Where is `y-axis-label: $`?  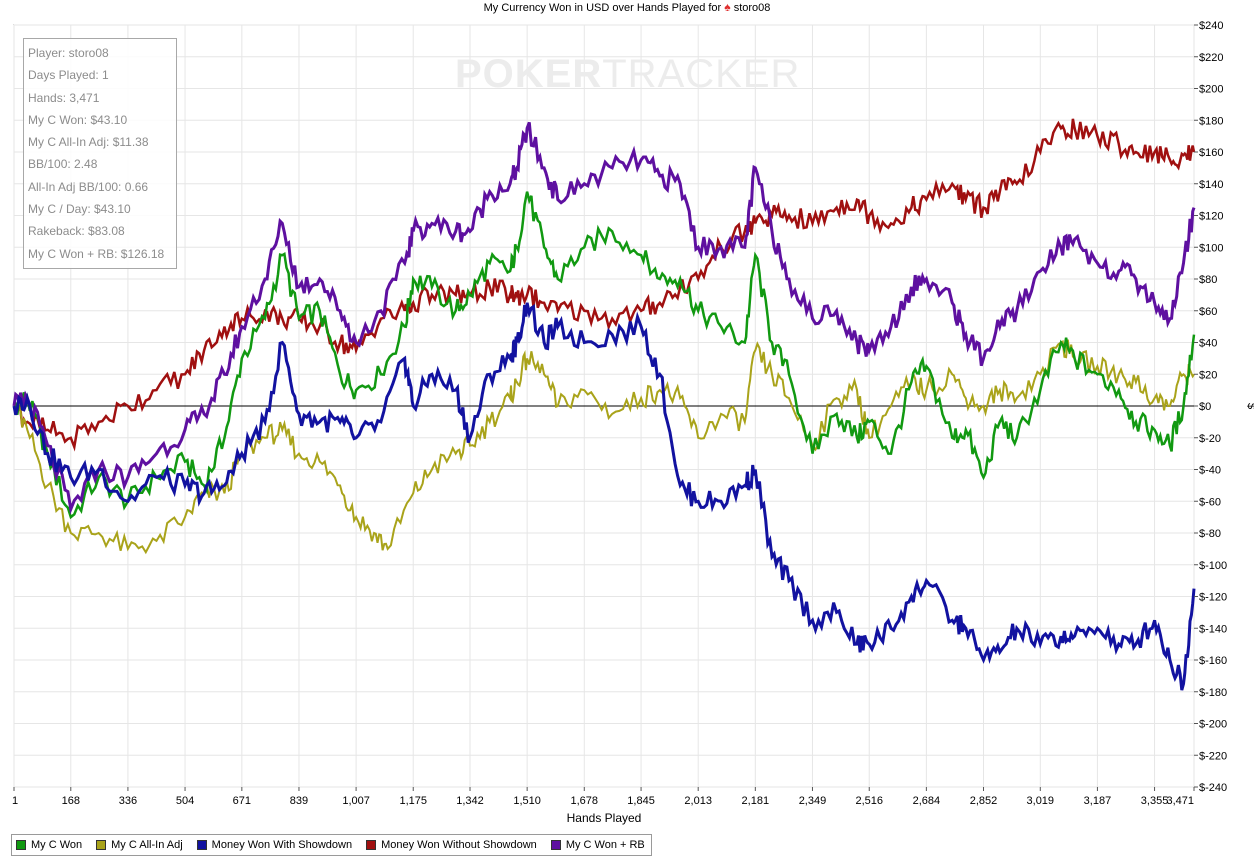
y-axis-label: $ is located at coordinates (1249, 406).